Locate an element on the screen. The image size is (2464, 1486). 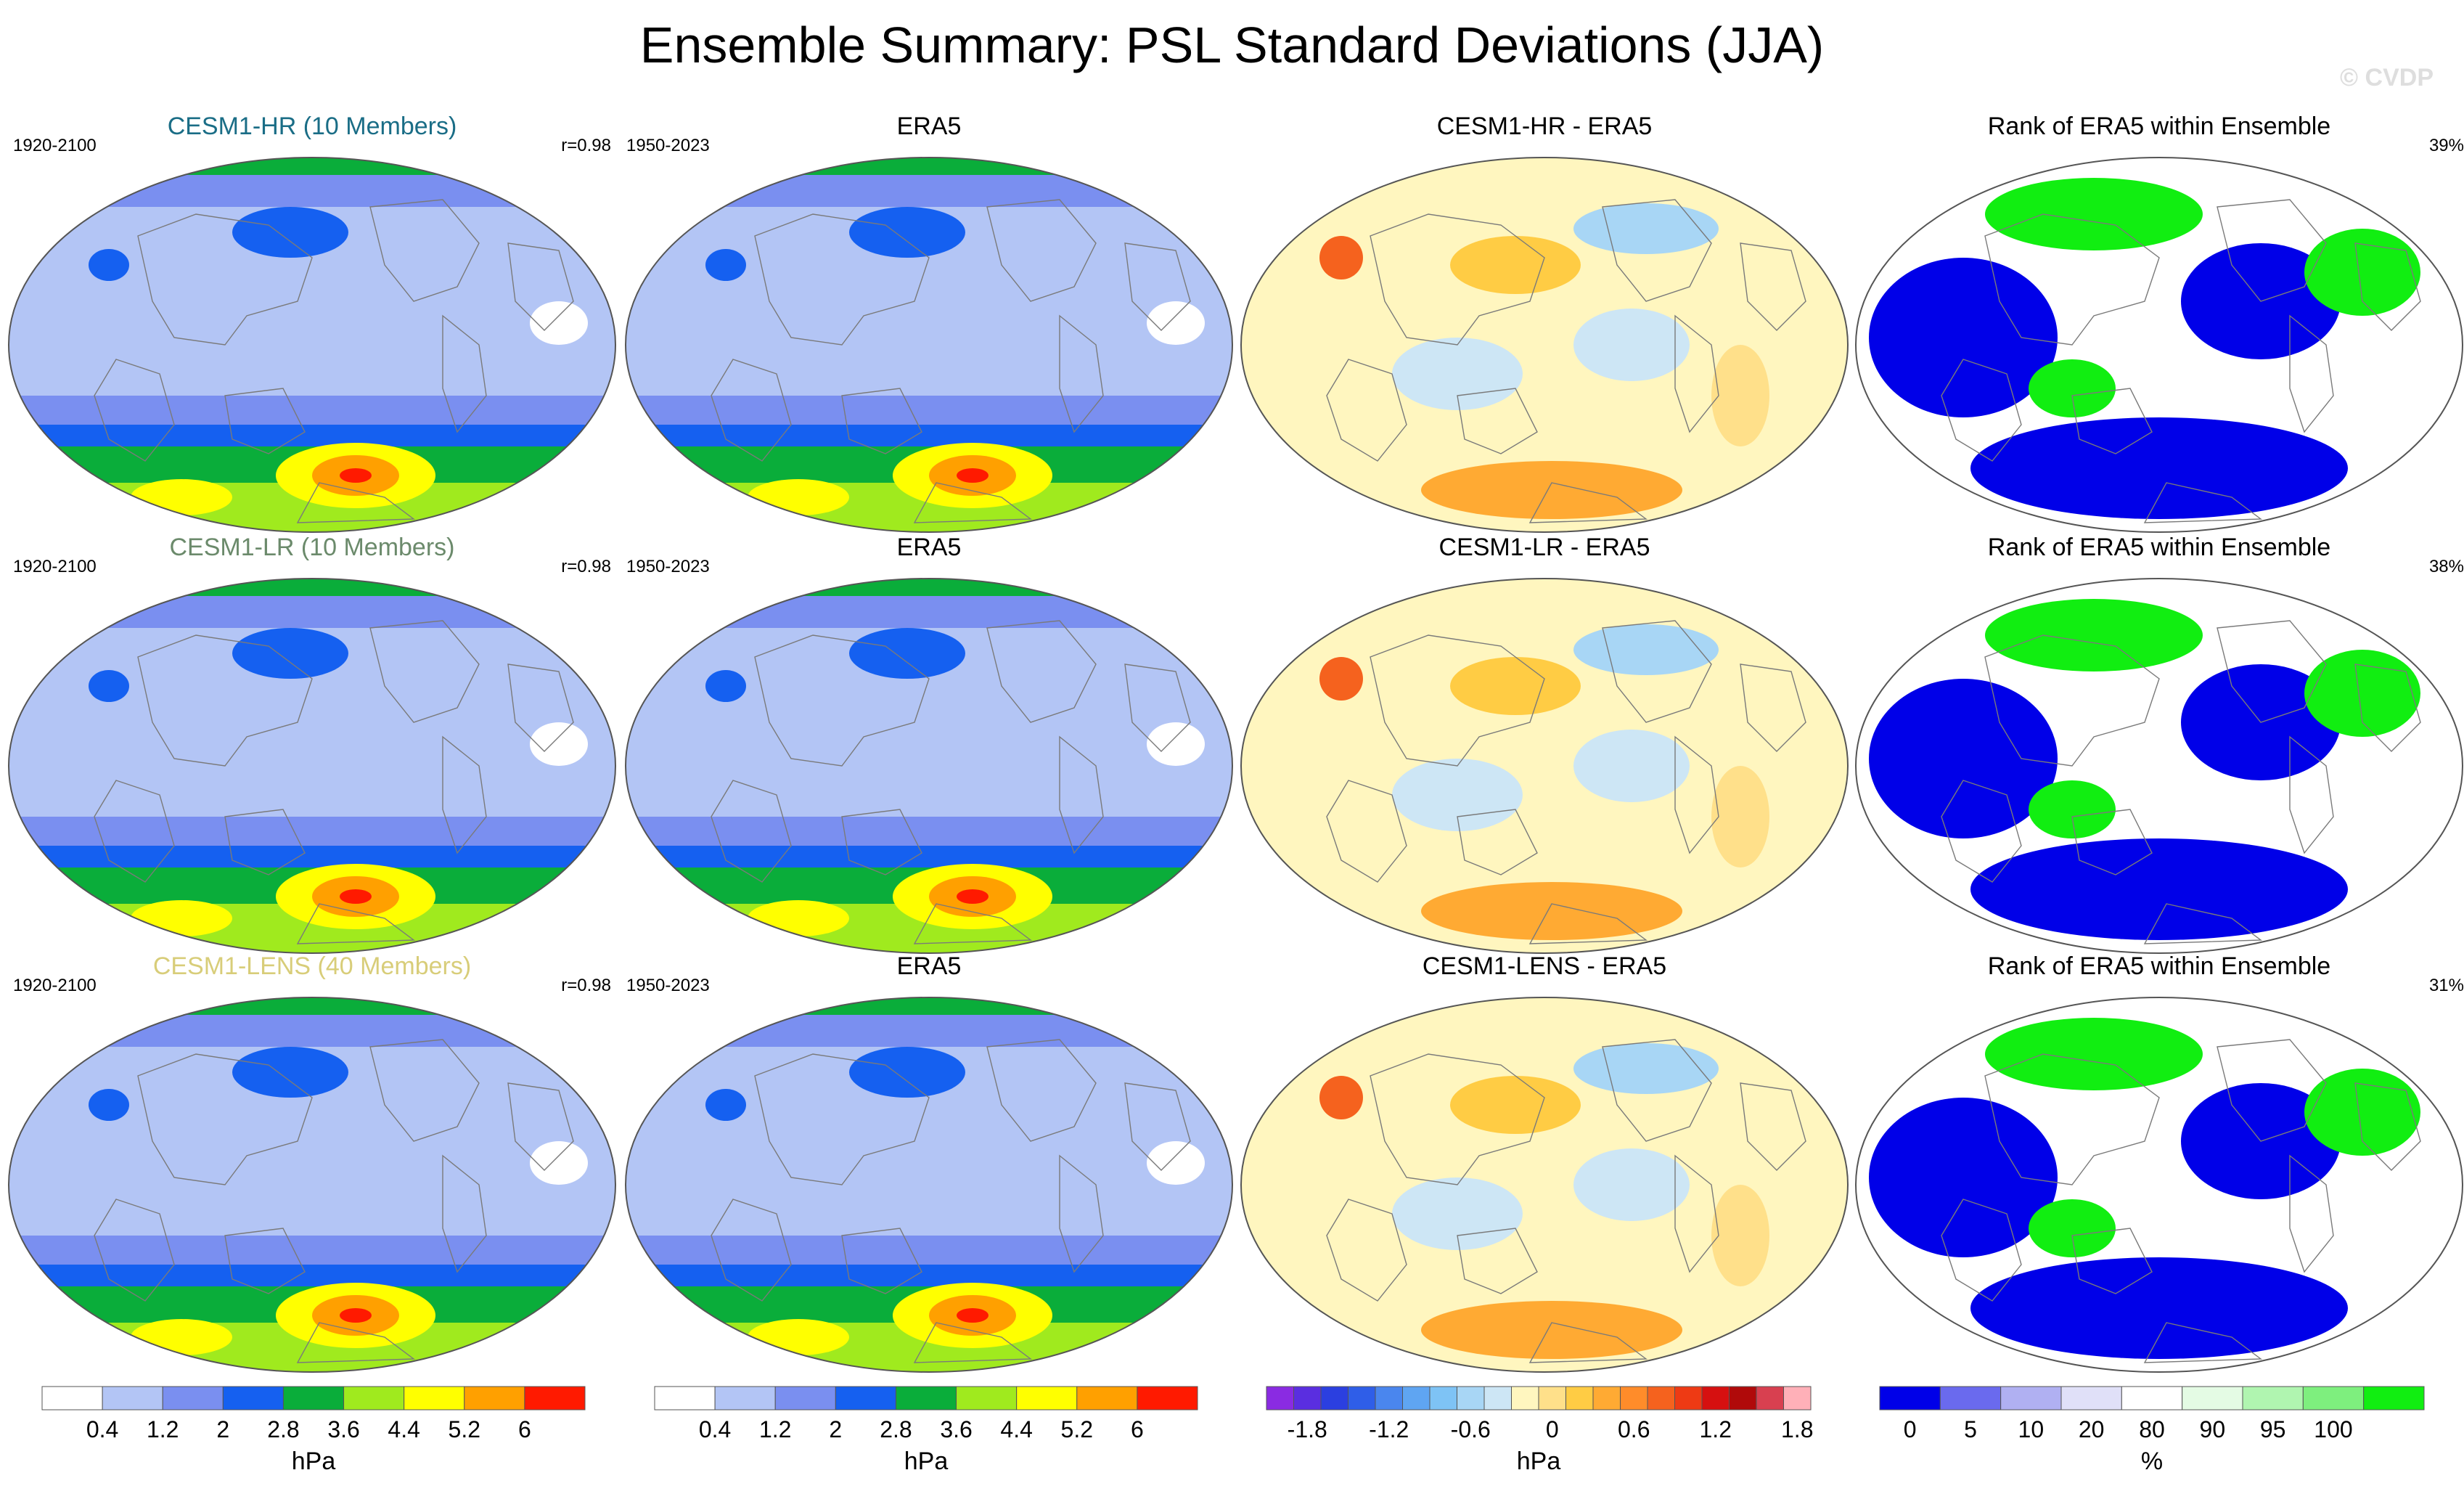
colorbar-tick-label: 3.6 is located at coordinates (956, 1429).